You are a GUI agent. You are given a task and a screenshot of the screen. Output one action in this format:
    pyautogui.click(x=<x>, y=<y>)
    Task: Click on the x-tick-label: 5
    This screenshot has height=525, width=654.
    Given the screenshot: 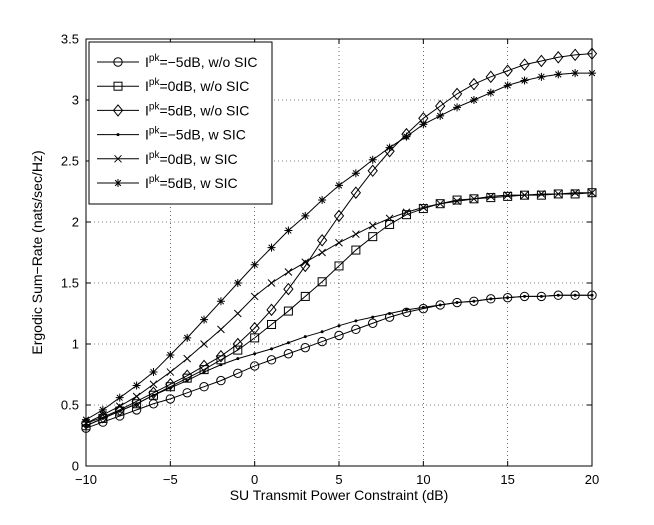 What is the action you would take?
    pyautogui.click(x=338, y=479)
    